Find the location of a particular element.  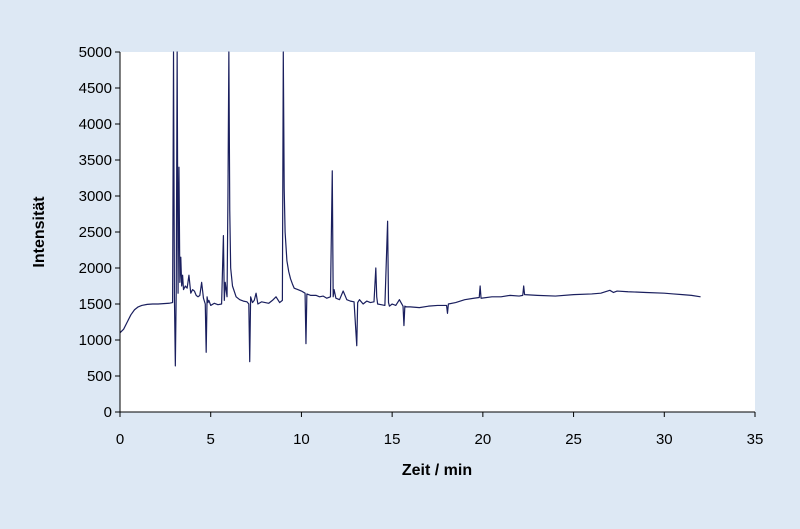

y-tick-label: 5000 is located at coordinates (95, 52).